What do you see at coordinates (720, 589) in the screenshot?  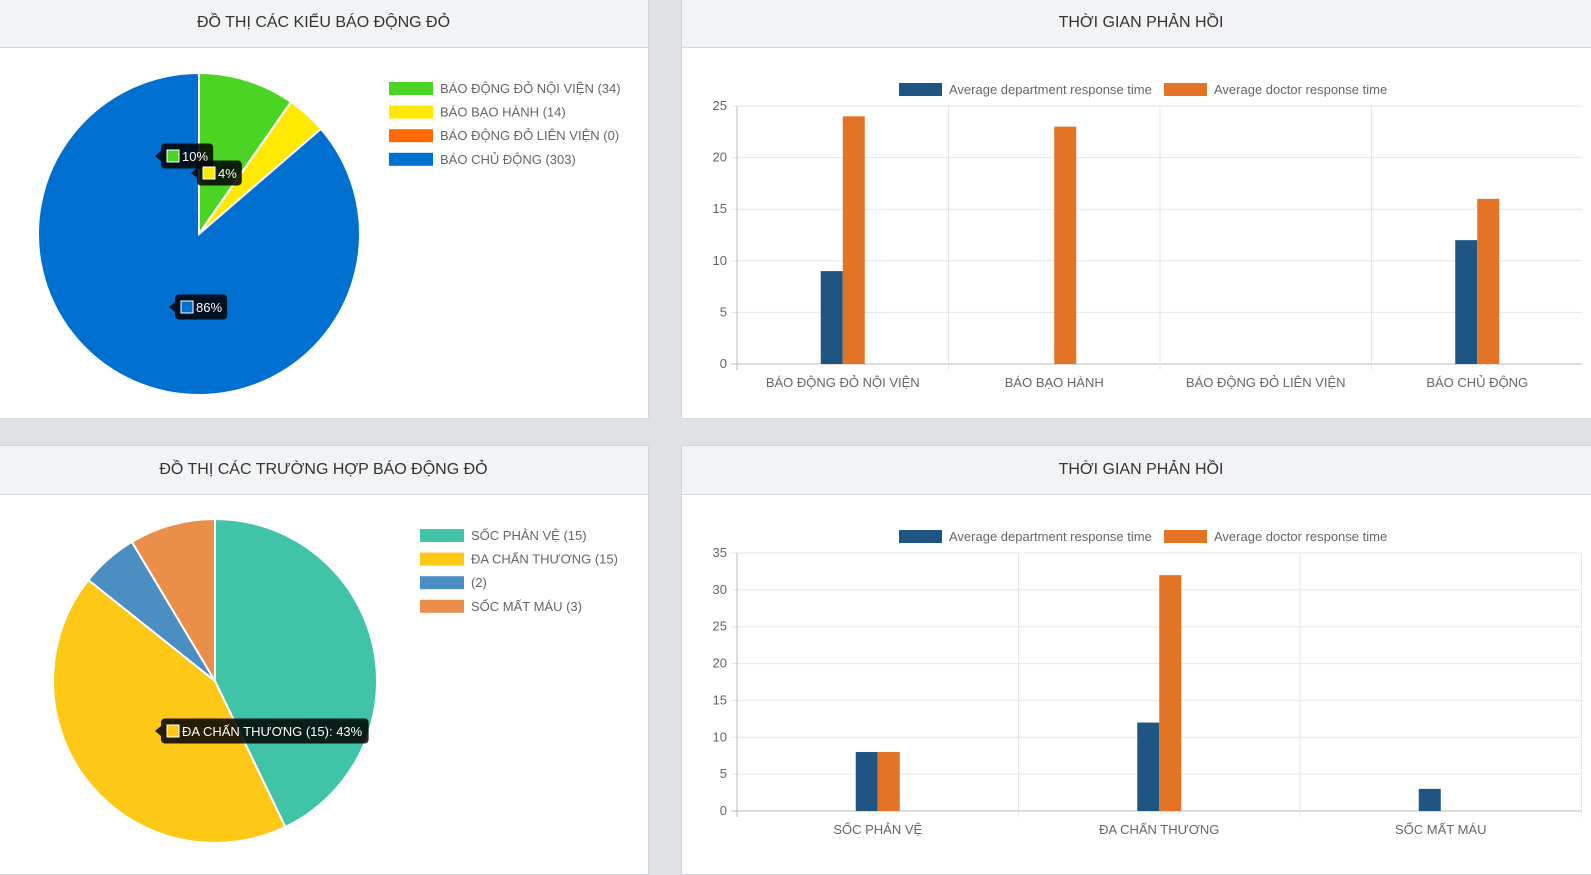 I see `y-tick-label: 30` at bounding box center [720, 589].